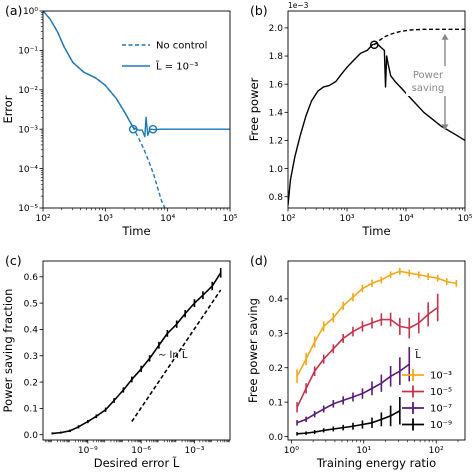  What do you see at coordinates (141, 451) in the screenshot?
I see `x-tick-label: 10⁻⁶` at bounding box center [141, 451].